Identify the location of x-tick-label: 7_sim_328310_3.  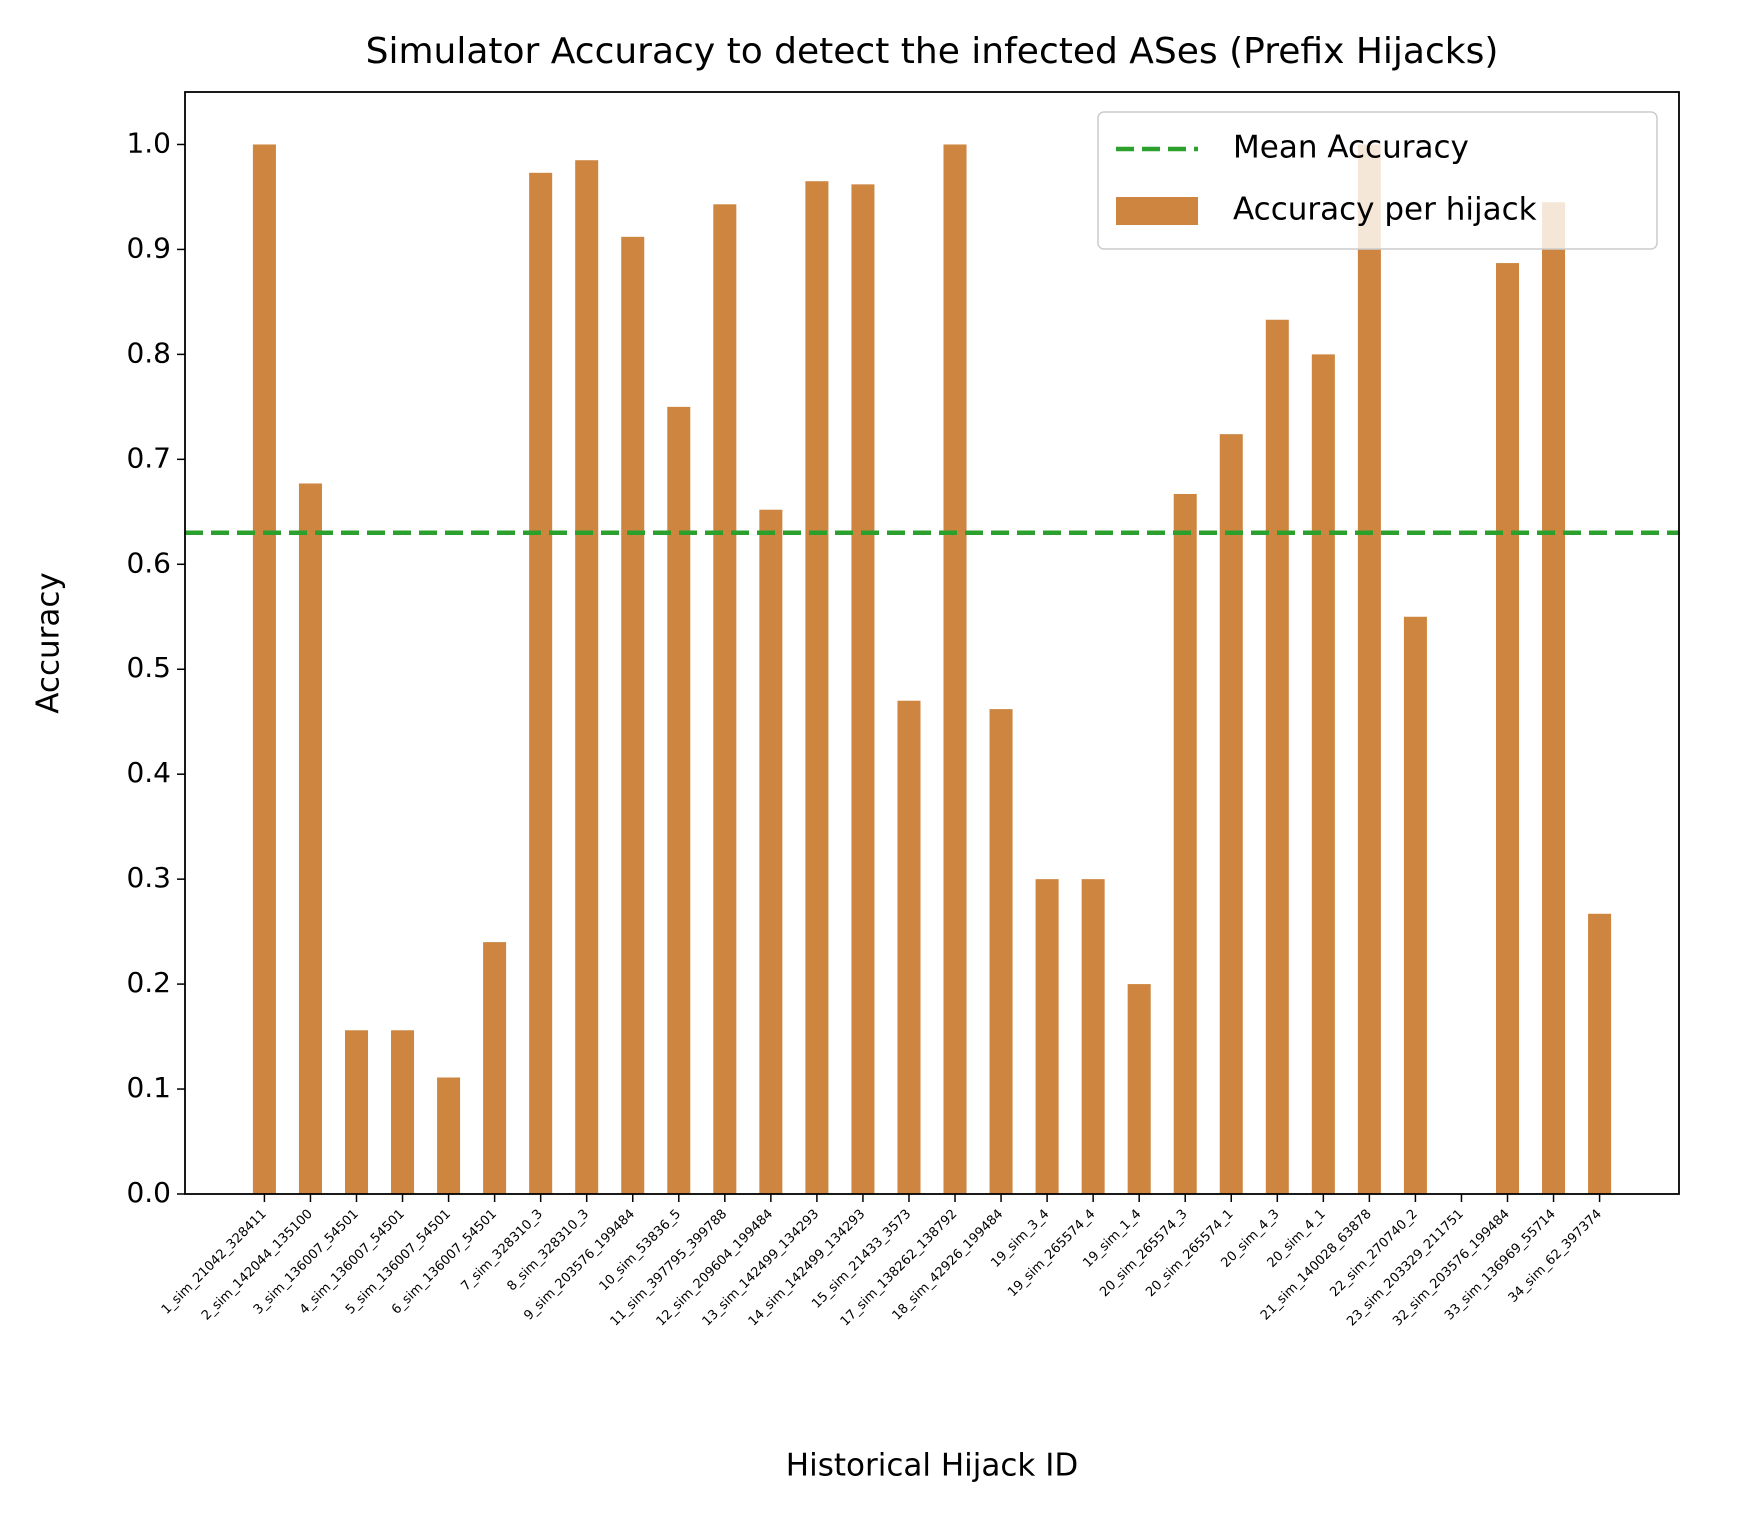
(501, 1250).